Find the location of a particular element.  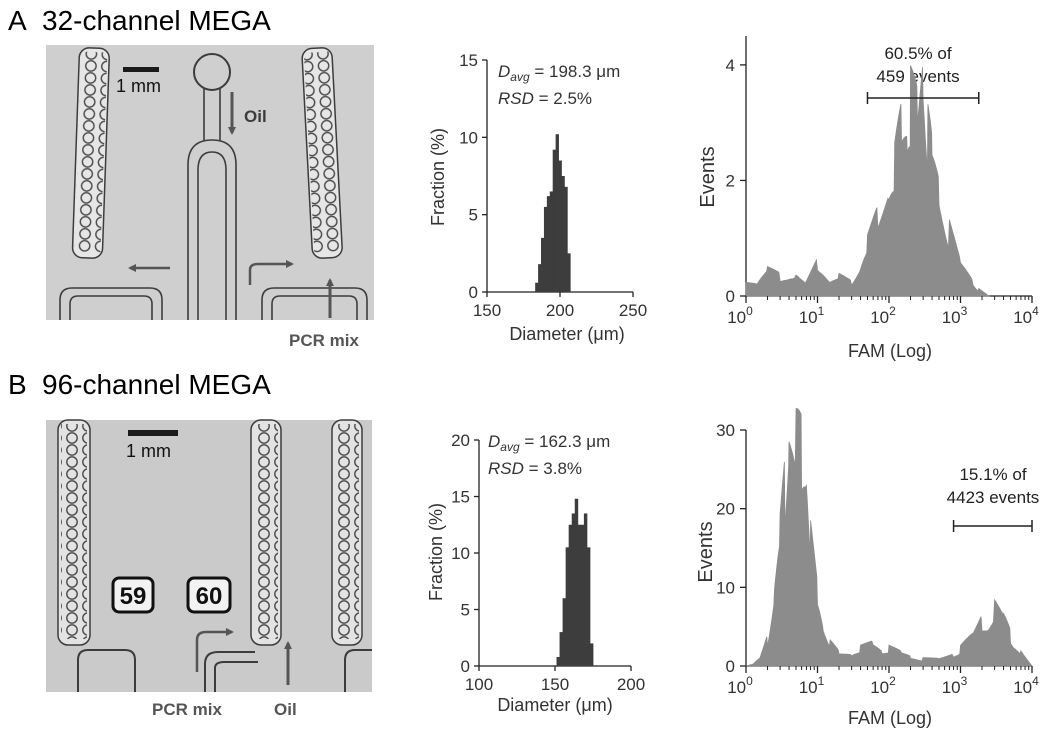

oil-label-b: Oil is located at coordinates (285, 709).